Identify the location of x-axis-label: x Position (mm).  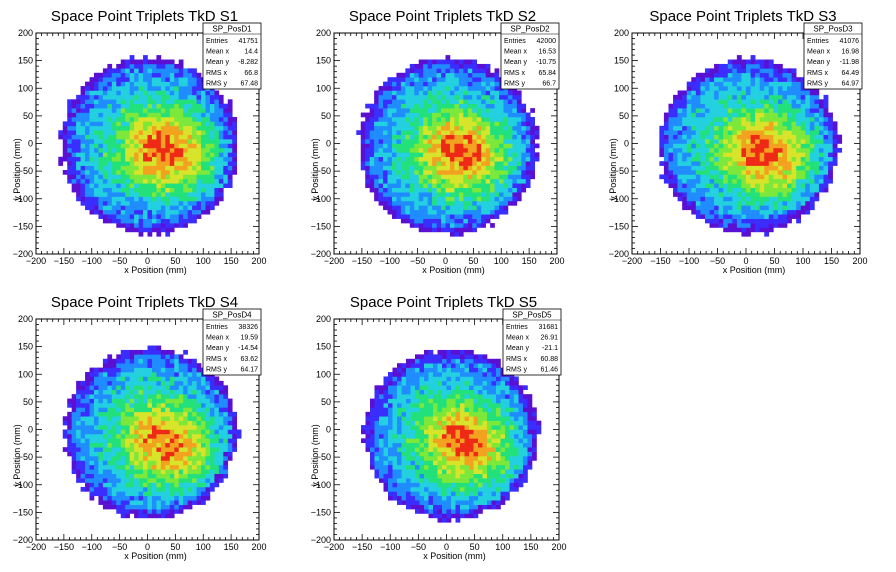
(754, 270).